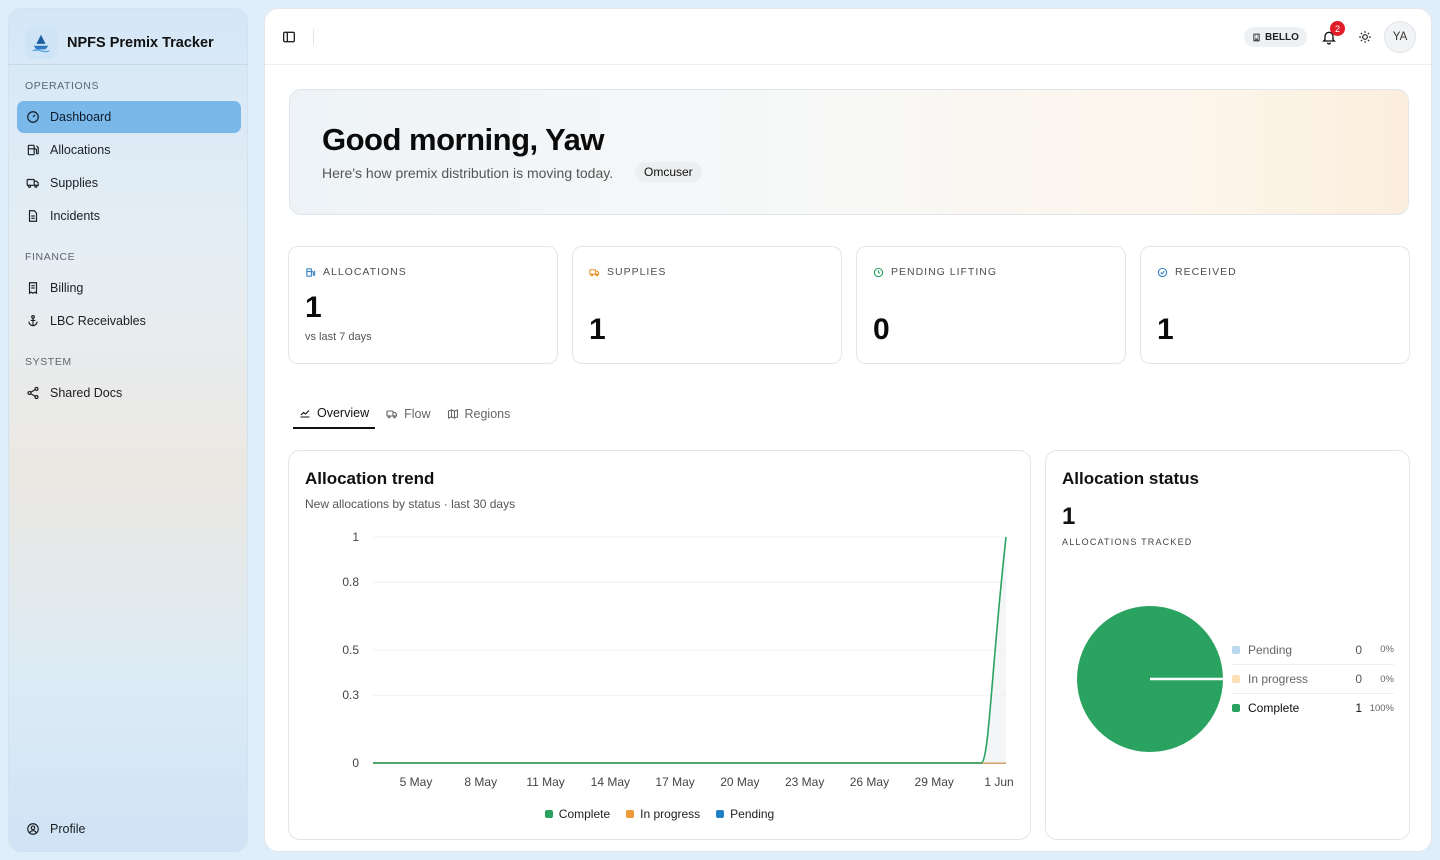 Image resolution: width=1440 pixels, height=860 pixels. What do you see at coordinates (289, 37) in the screenshot?
I see `sidebar-toggle-icon` at bounding box center [289, 37].